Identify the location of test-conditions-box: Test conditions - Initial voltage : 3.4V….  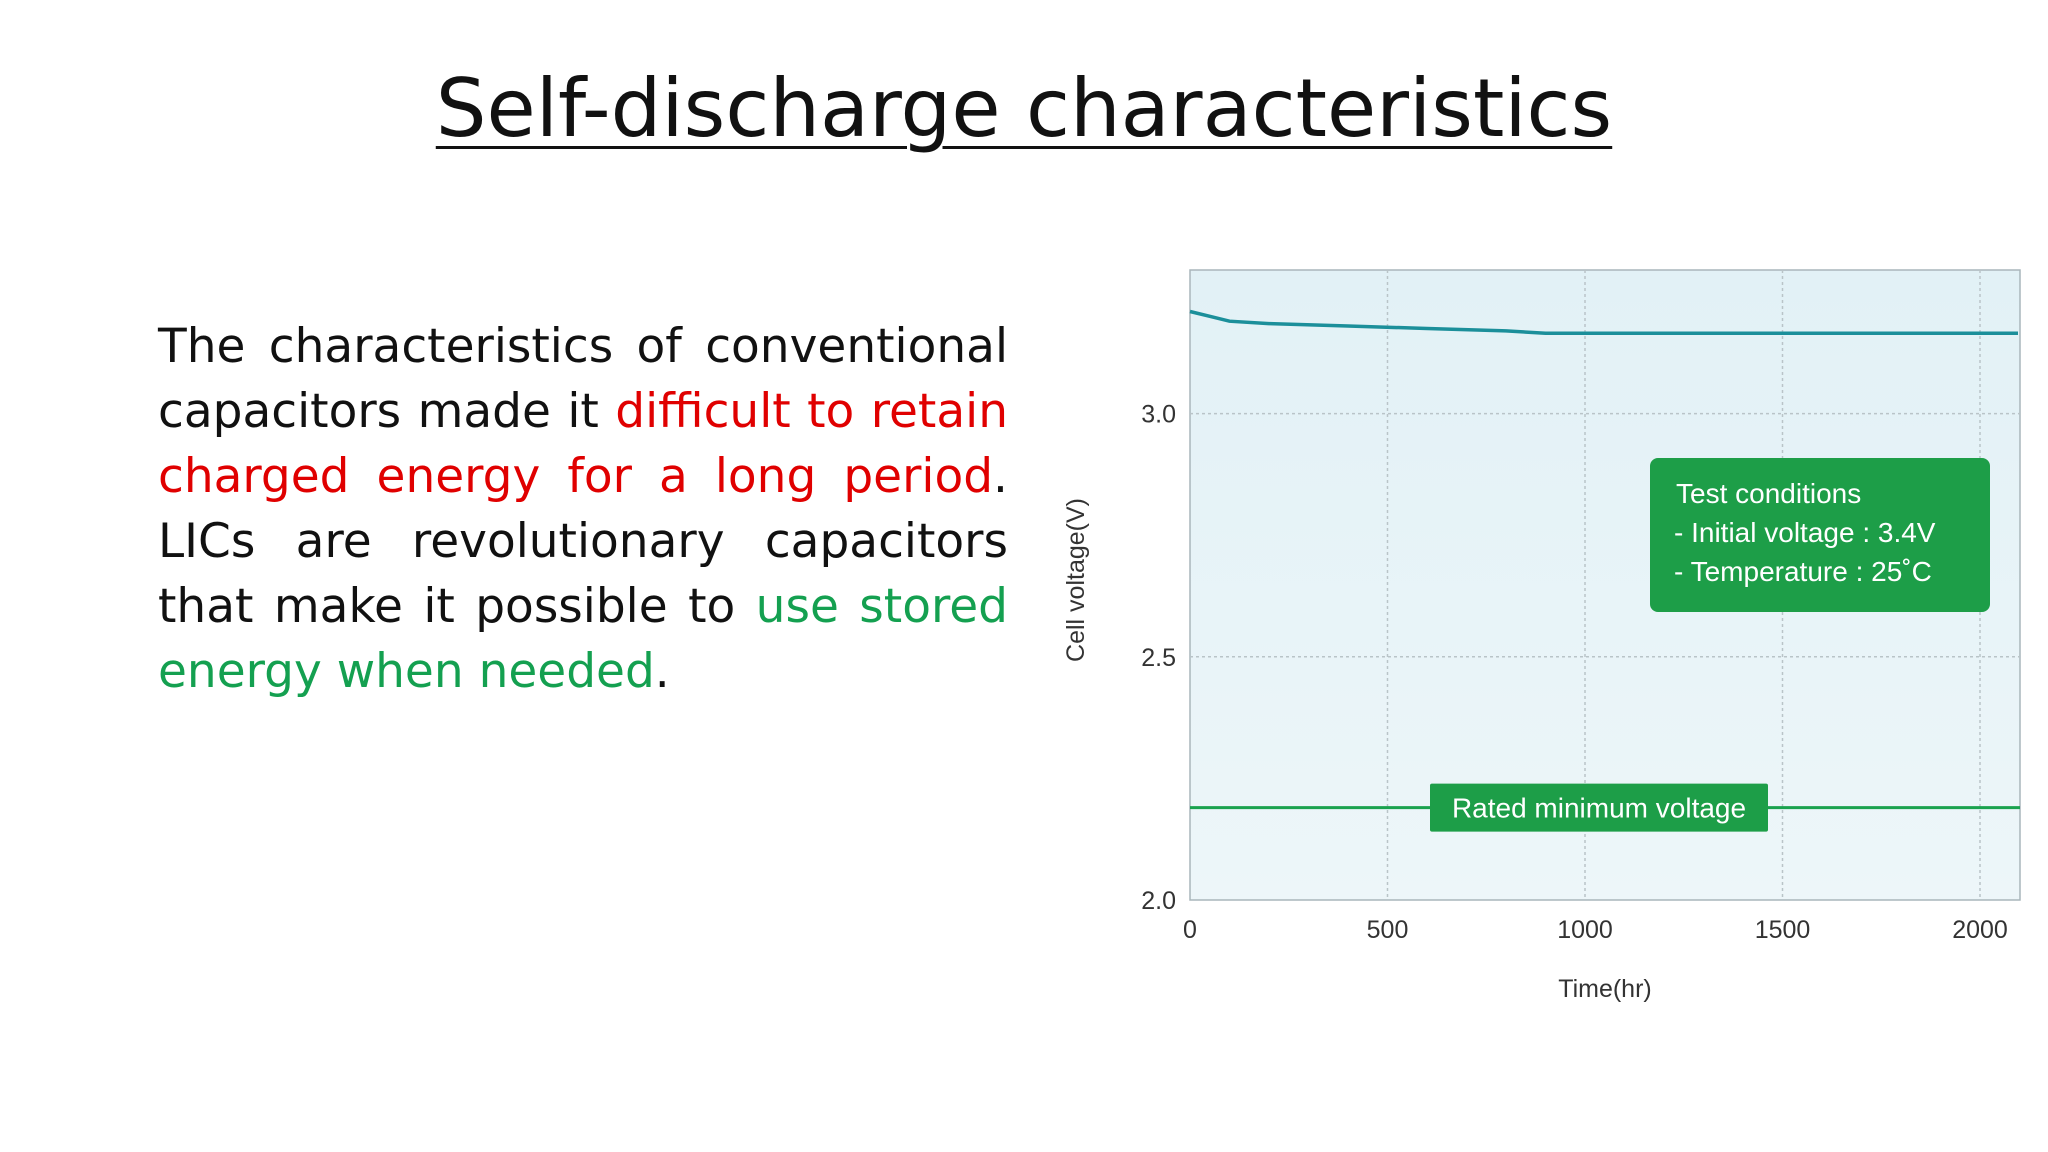
(1820, 535).